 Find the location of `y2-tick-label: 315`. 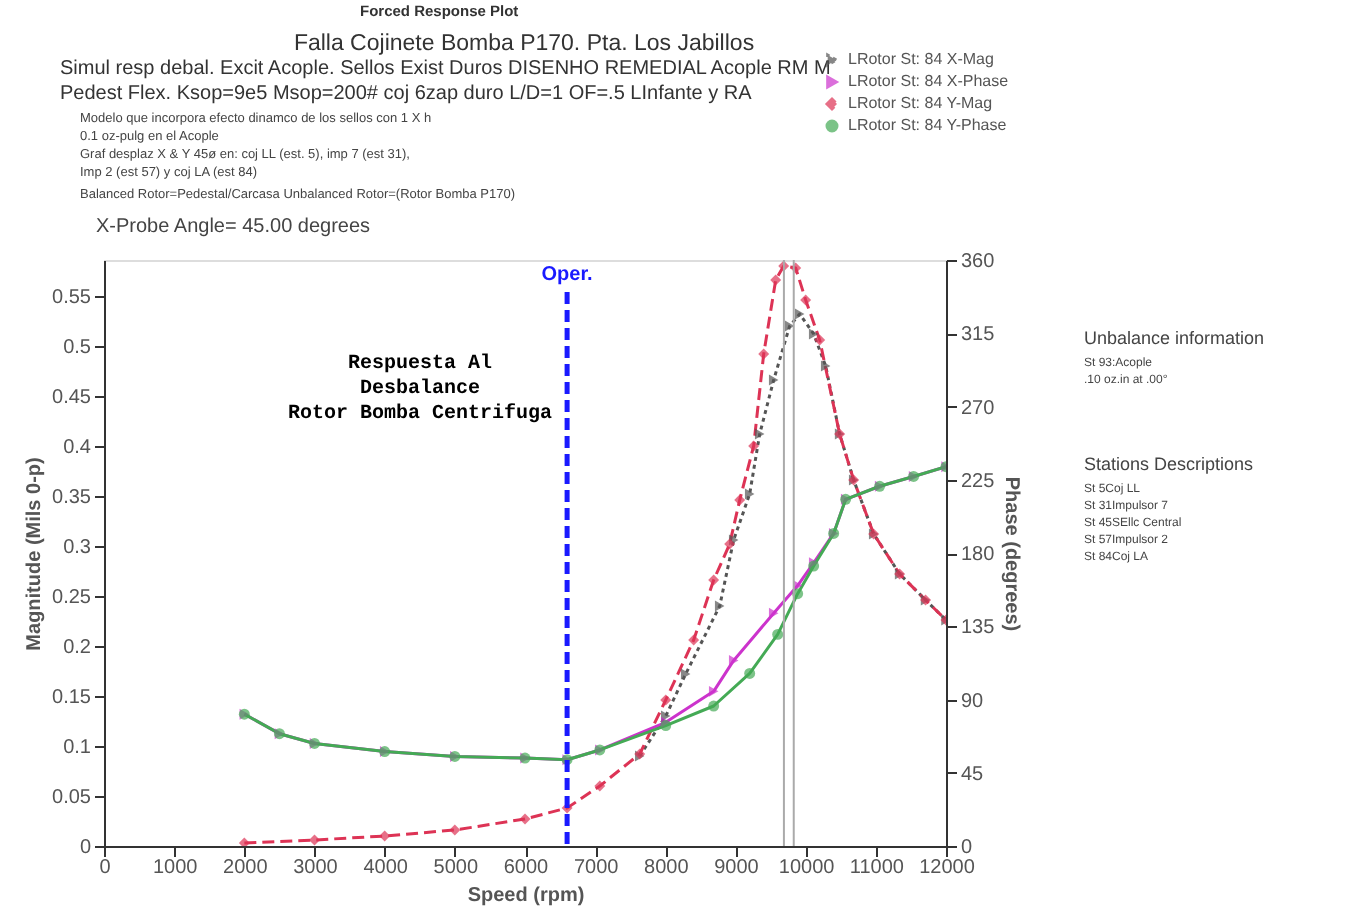

y2-tick-label: 315 is located at coordinates (978, 335).